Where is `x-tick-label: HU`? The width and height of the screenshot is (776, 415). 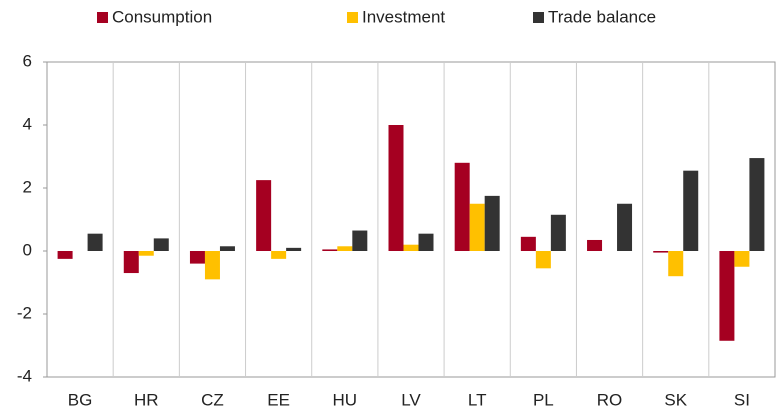 x-tick-label: HU is located at coordinates (345, 399).